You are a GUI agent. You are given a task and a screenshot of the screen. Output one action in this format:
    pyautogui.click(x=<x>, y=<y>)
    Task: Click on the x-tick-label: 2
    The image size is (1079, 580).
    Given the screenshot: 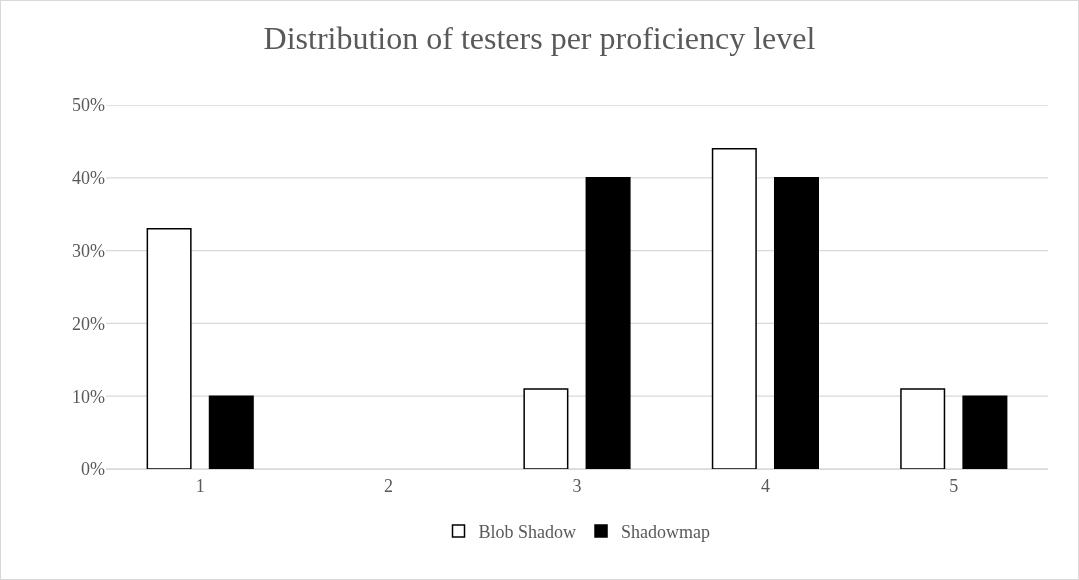 What is the action you would take?
    pyautogui.click(x=389, y=485)
    